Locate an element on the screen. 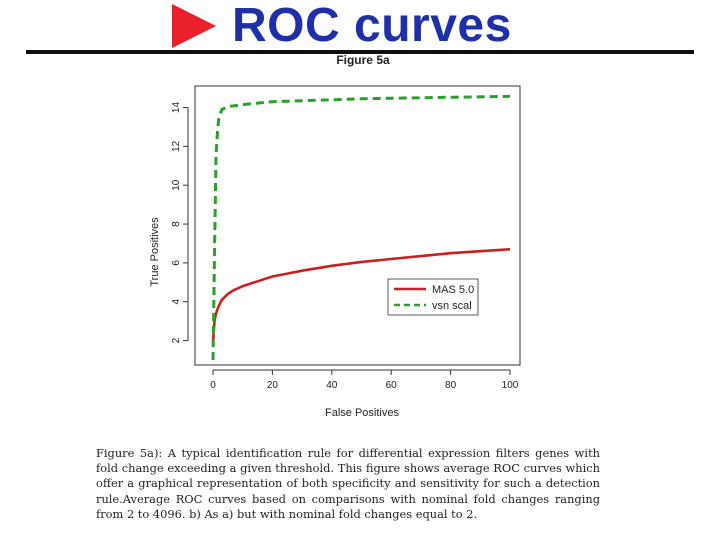 The width and height of the screenshot is (720, 540). x-tick-label: 60 is located at coordinates (392, 385).